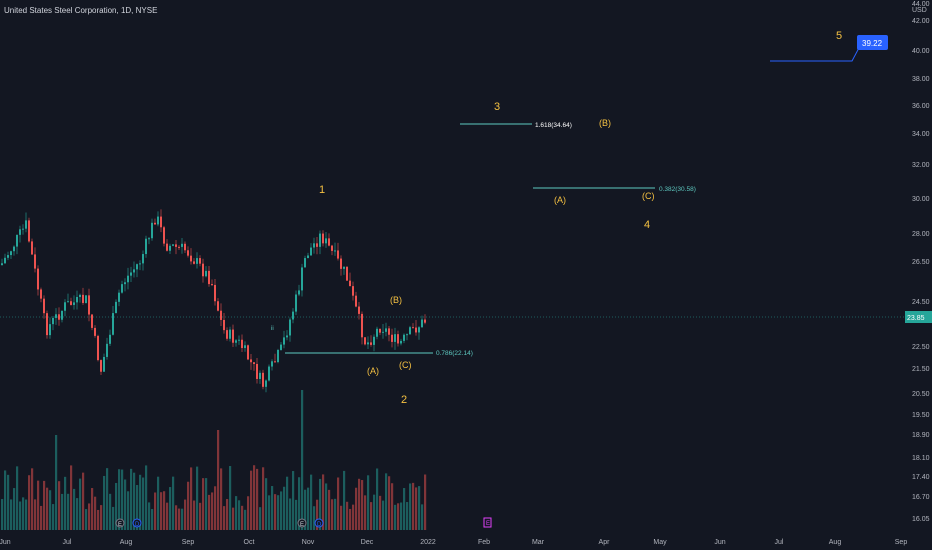 This screenshot has width=932, height=550. Describe the element at coordinates (404, 400) in the screenshot. I see `wave-label-2: 2` at that location.